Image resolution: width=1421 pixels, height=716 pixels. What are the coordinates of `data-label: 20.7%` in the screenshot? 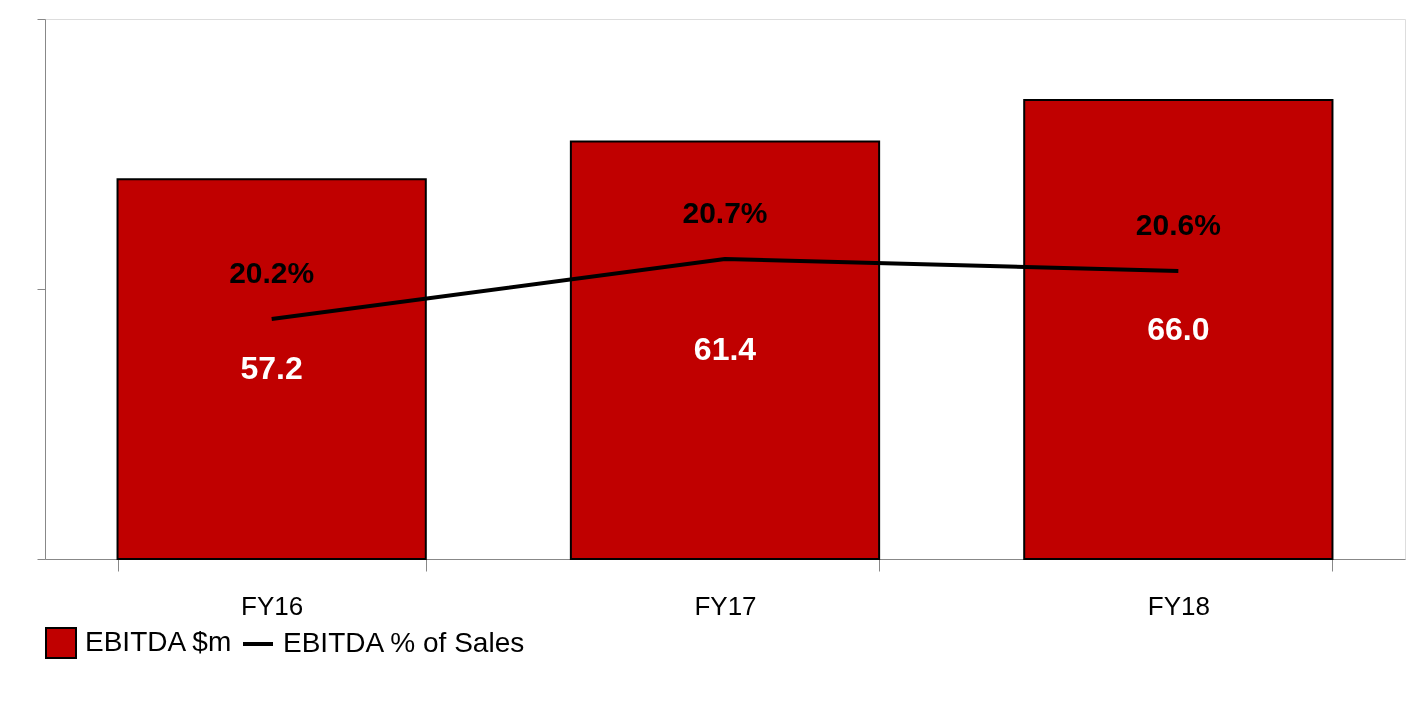 It's located at (725, 212).